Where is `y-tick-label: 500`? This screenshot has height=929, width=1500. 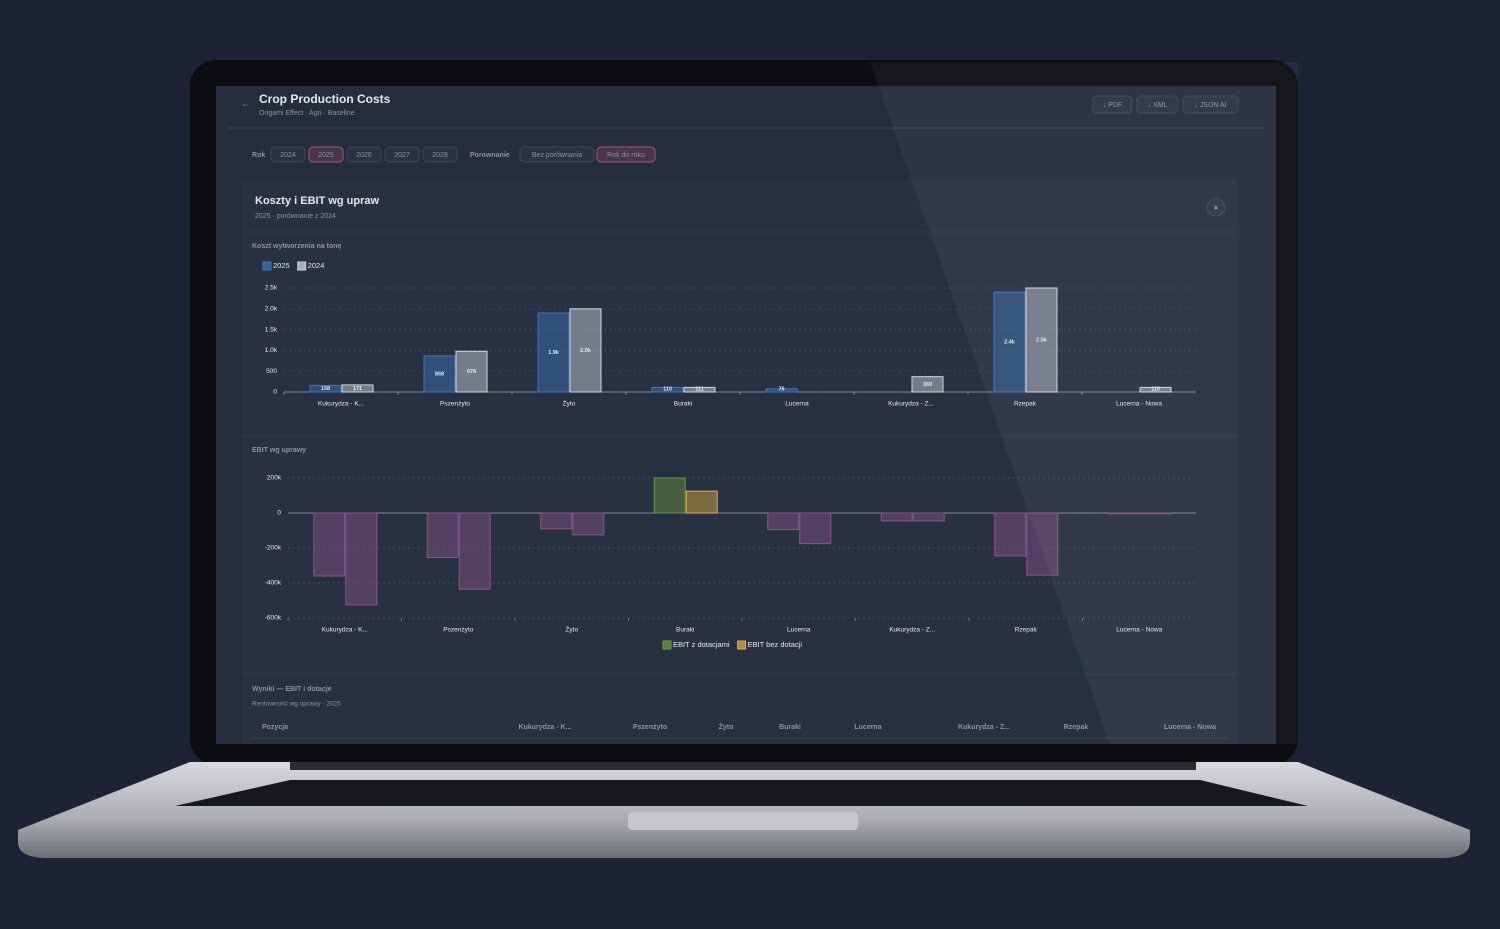 y-tick-label: 500 is located at coordinates (271, 371).